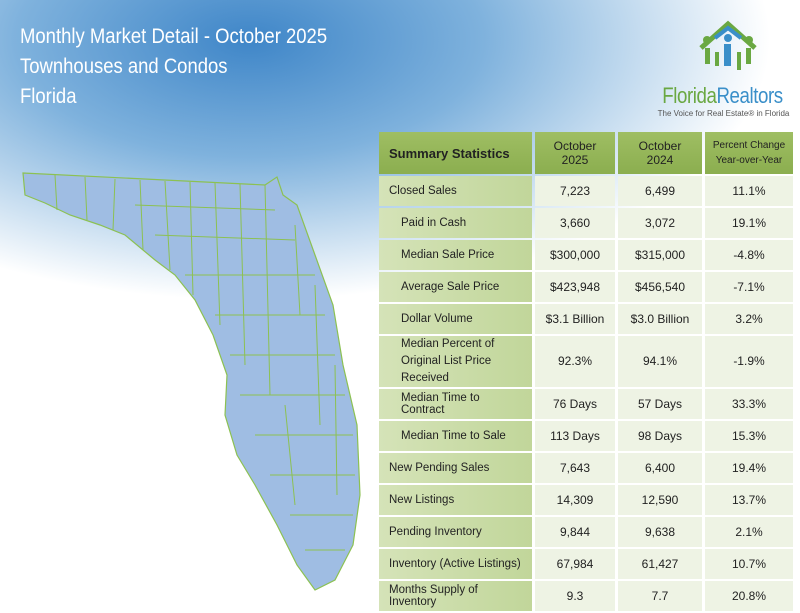 The height and width of the screenshot is (613, 800). What do you see at coordinates (575, 255) in the screenshot?
I see `value-2025: $300,000` at bounding box center [575, 255].